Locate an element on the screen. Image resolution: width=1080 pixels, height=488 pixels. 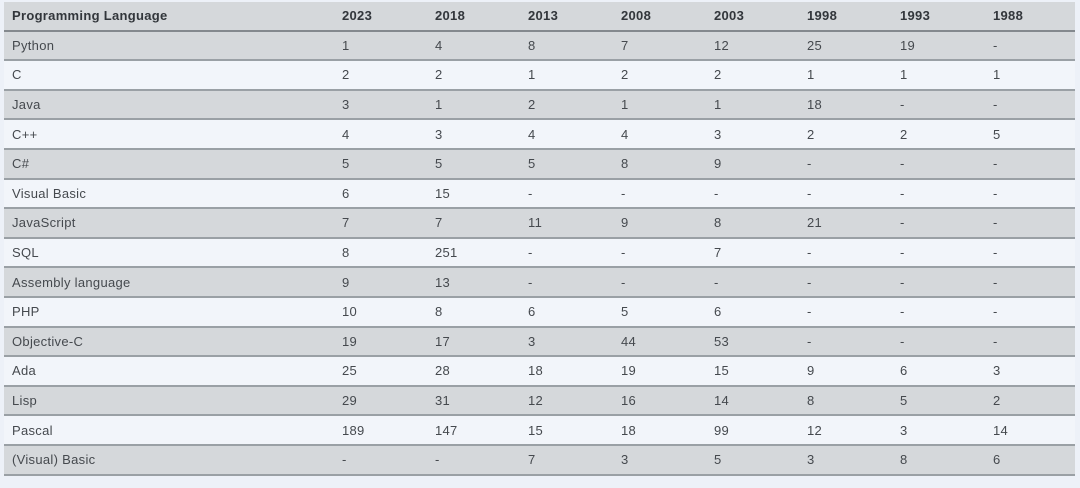
column-header-year: 1998 is located at coordinates (842, 17).